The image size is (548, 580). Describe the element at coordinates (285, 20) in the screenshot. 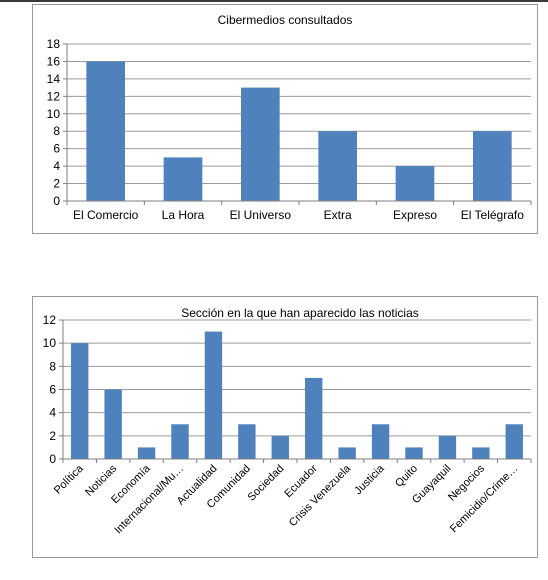

I see `chart-title: Cibermedios consultados` at that location.